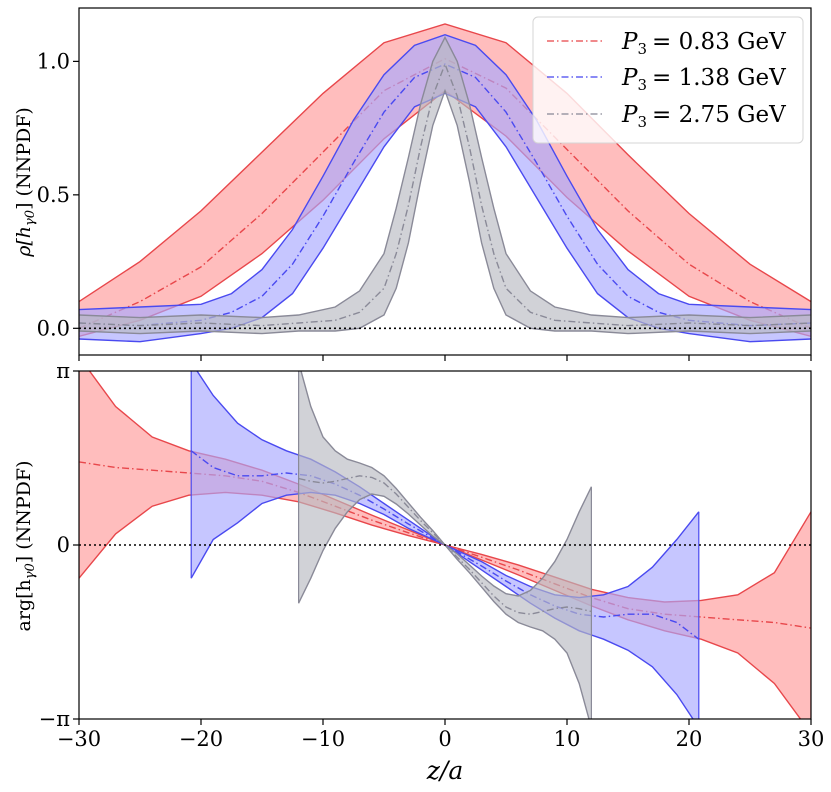  I want to click on legend-label-1: P3 = 1.38 GeV, so click(703, 79).